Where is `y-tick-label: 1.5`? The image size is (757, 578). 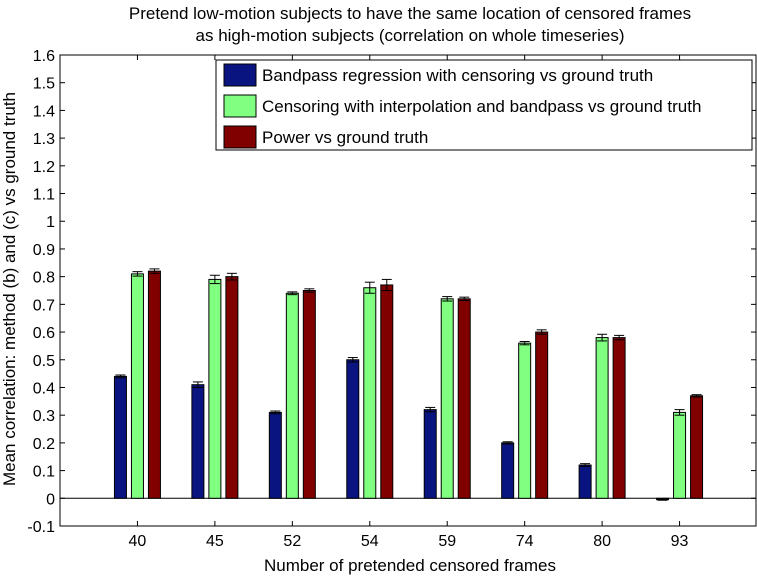 y-tick-label: 1.5 is located at coordinates (44, 84).